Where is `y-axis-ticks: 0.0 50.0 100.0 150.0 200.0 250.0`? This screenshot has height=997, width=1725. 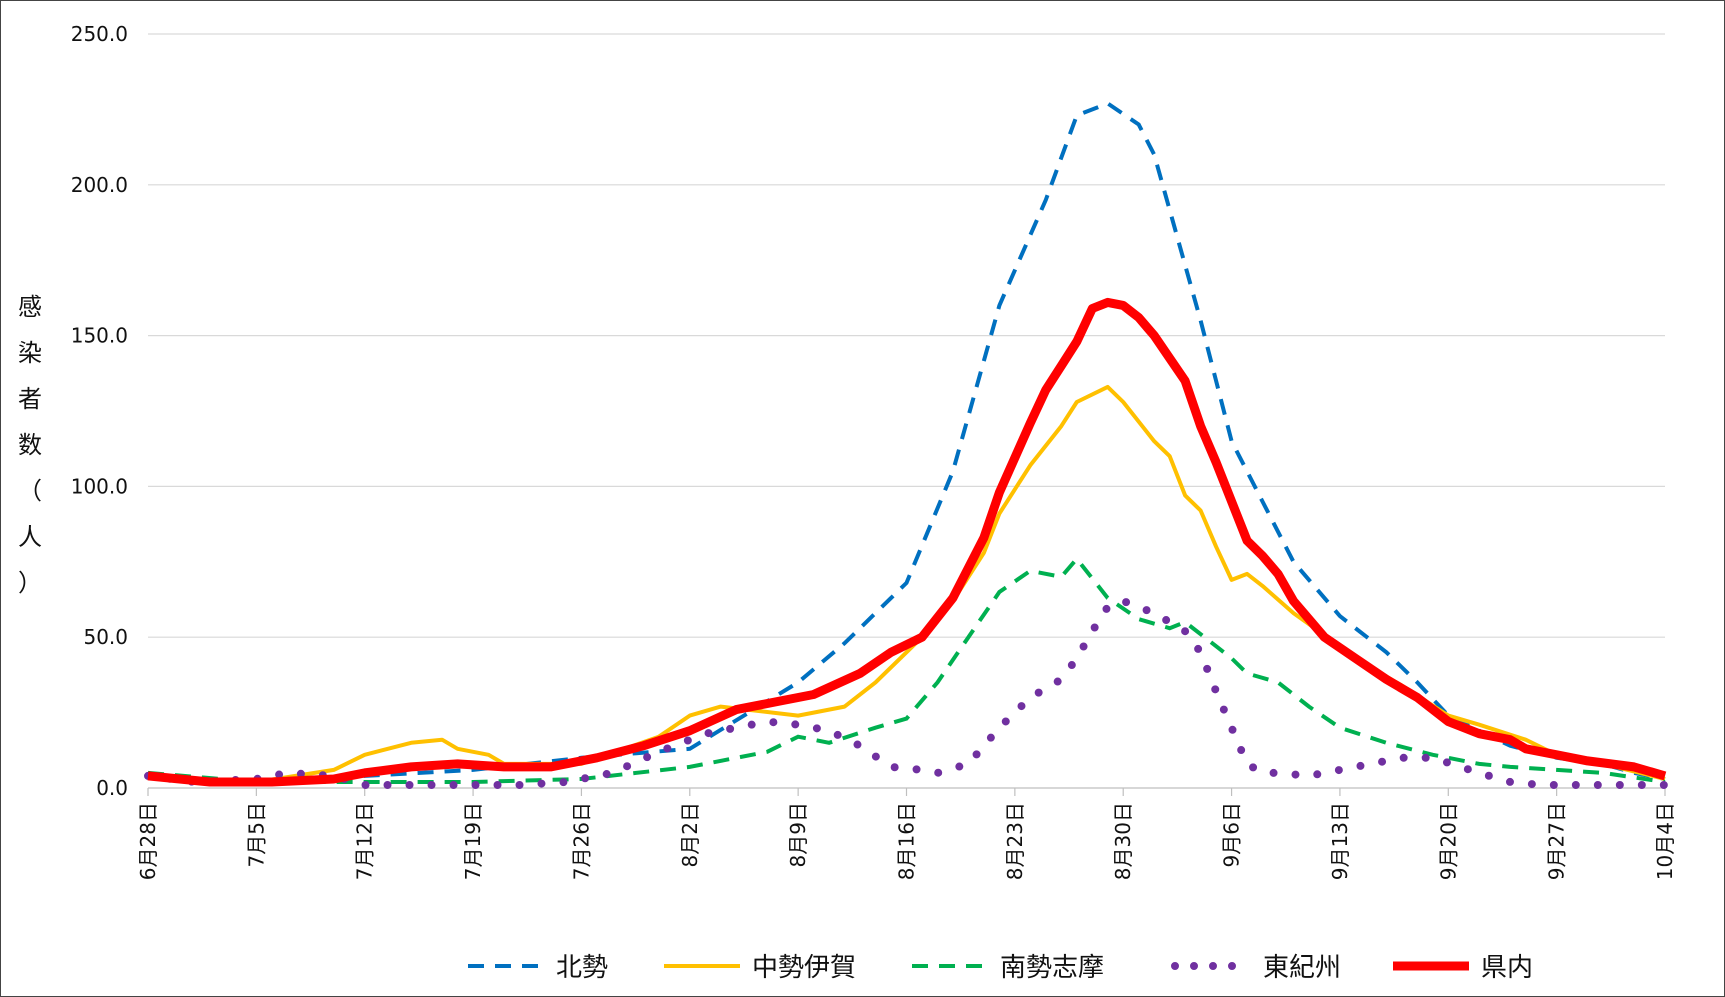 y-axis-ticks: 0.0 50.0 100.0 150.0 200.0 250.0 is located at coordinates (99, 411).